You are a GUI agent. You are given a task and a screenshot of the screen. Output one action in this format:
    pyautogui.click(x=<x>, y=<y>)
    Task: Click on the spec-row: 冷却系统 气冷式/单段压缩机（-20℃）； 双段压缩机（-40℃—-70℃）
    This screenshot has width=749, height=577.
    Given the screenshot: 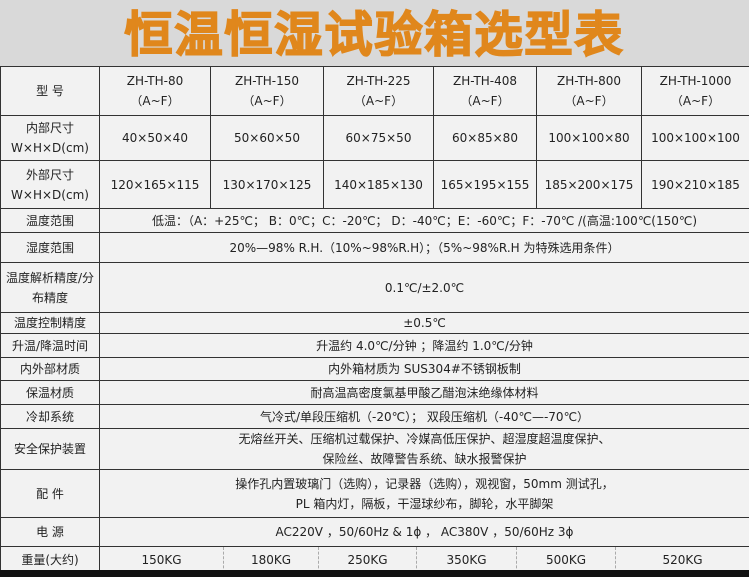 What is the action you would take?
    pyautogui.click(x=374, y=416)
    